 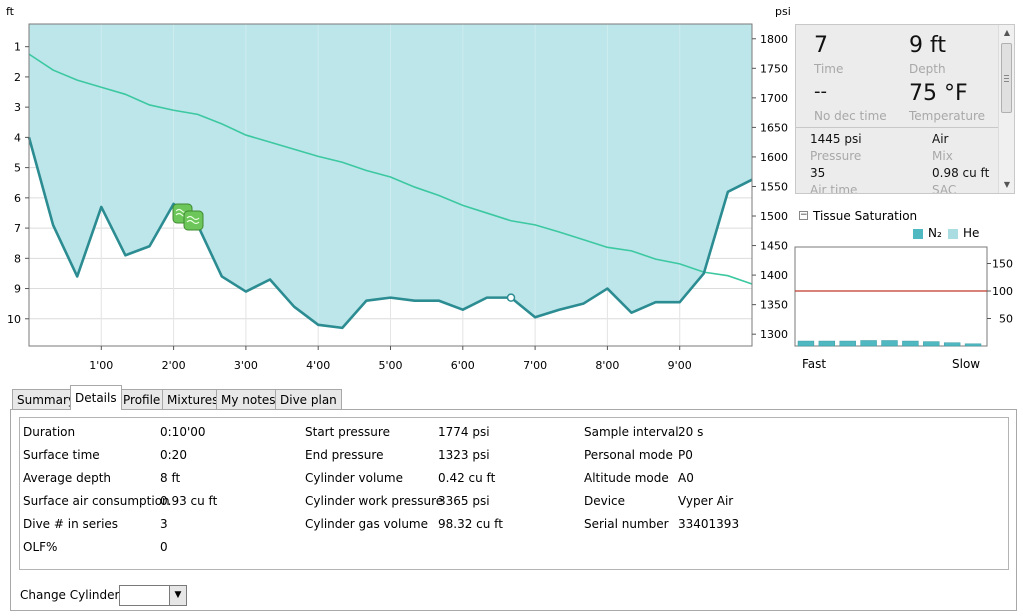 I want to click on depth-unit-label: ft, so click(x=10, y=11).